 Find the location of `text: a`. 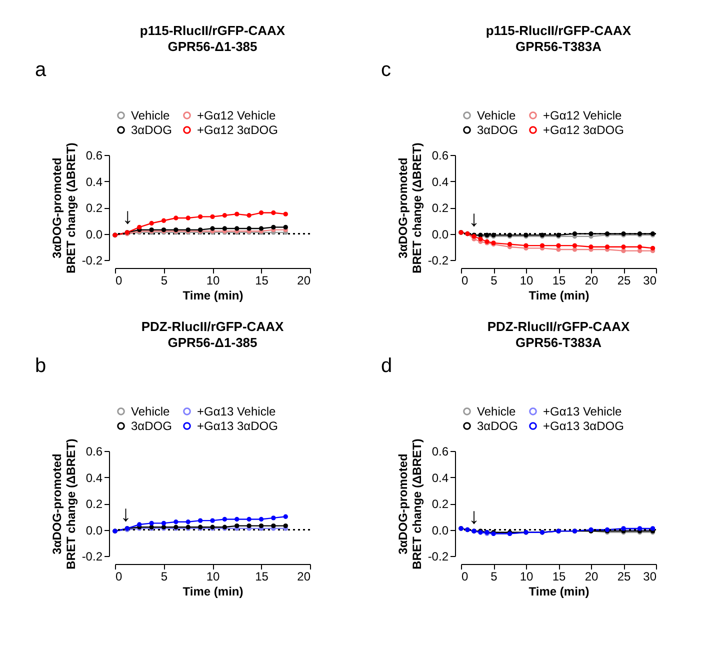

text: a is located at coordinates (41, 70).